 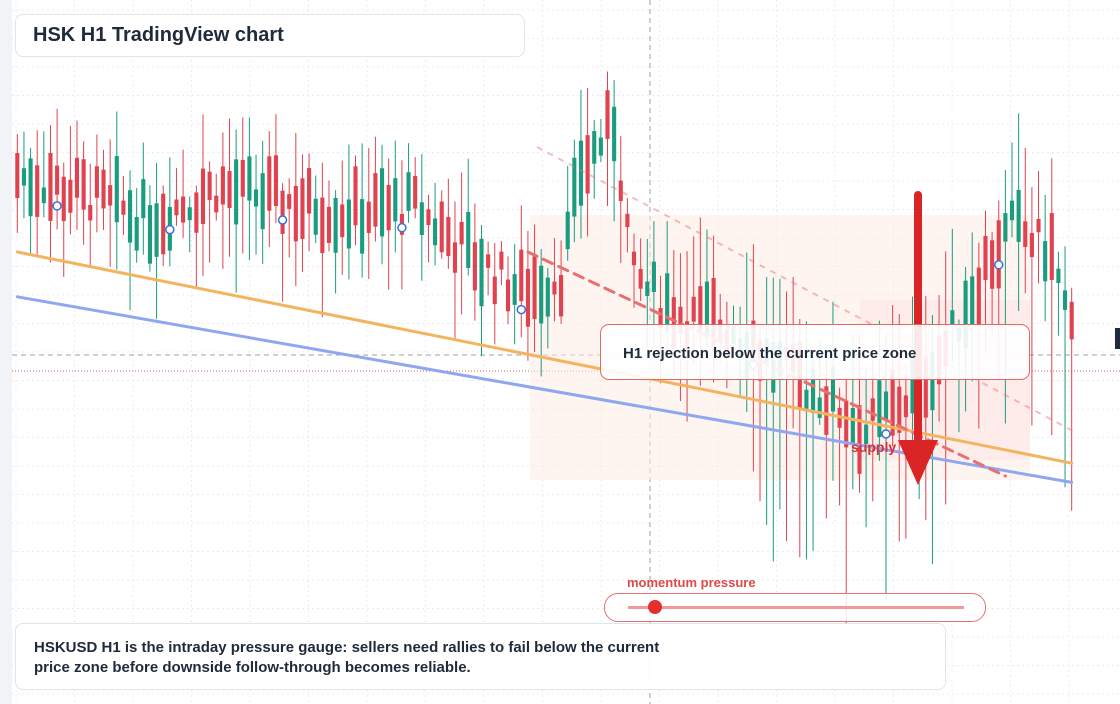 I want to click on gauge-knob, so click(x=654, y=607).